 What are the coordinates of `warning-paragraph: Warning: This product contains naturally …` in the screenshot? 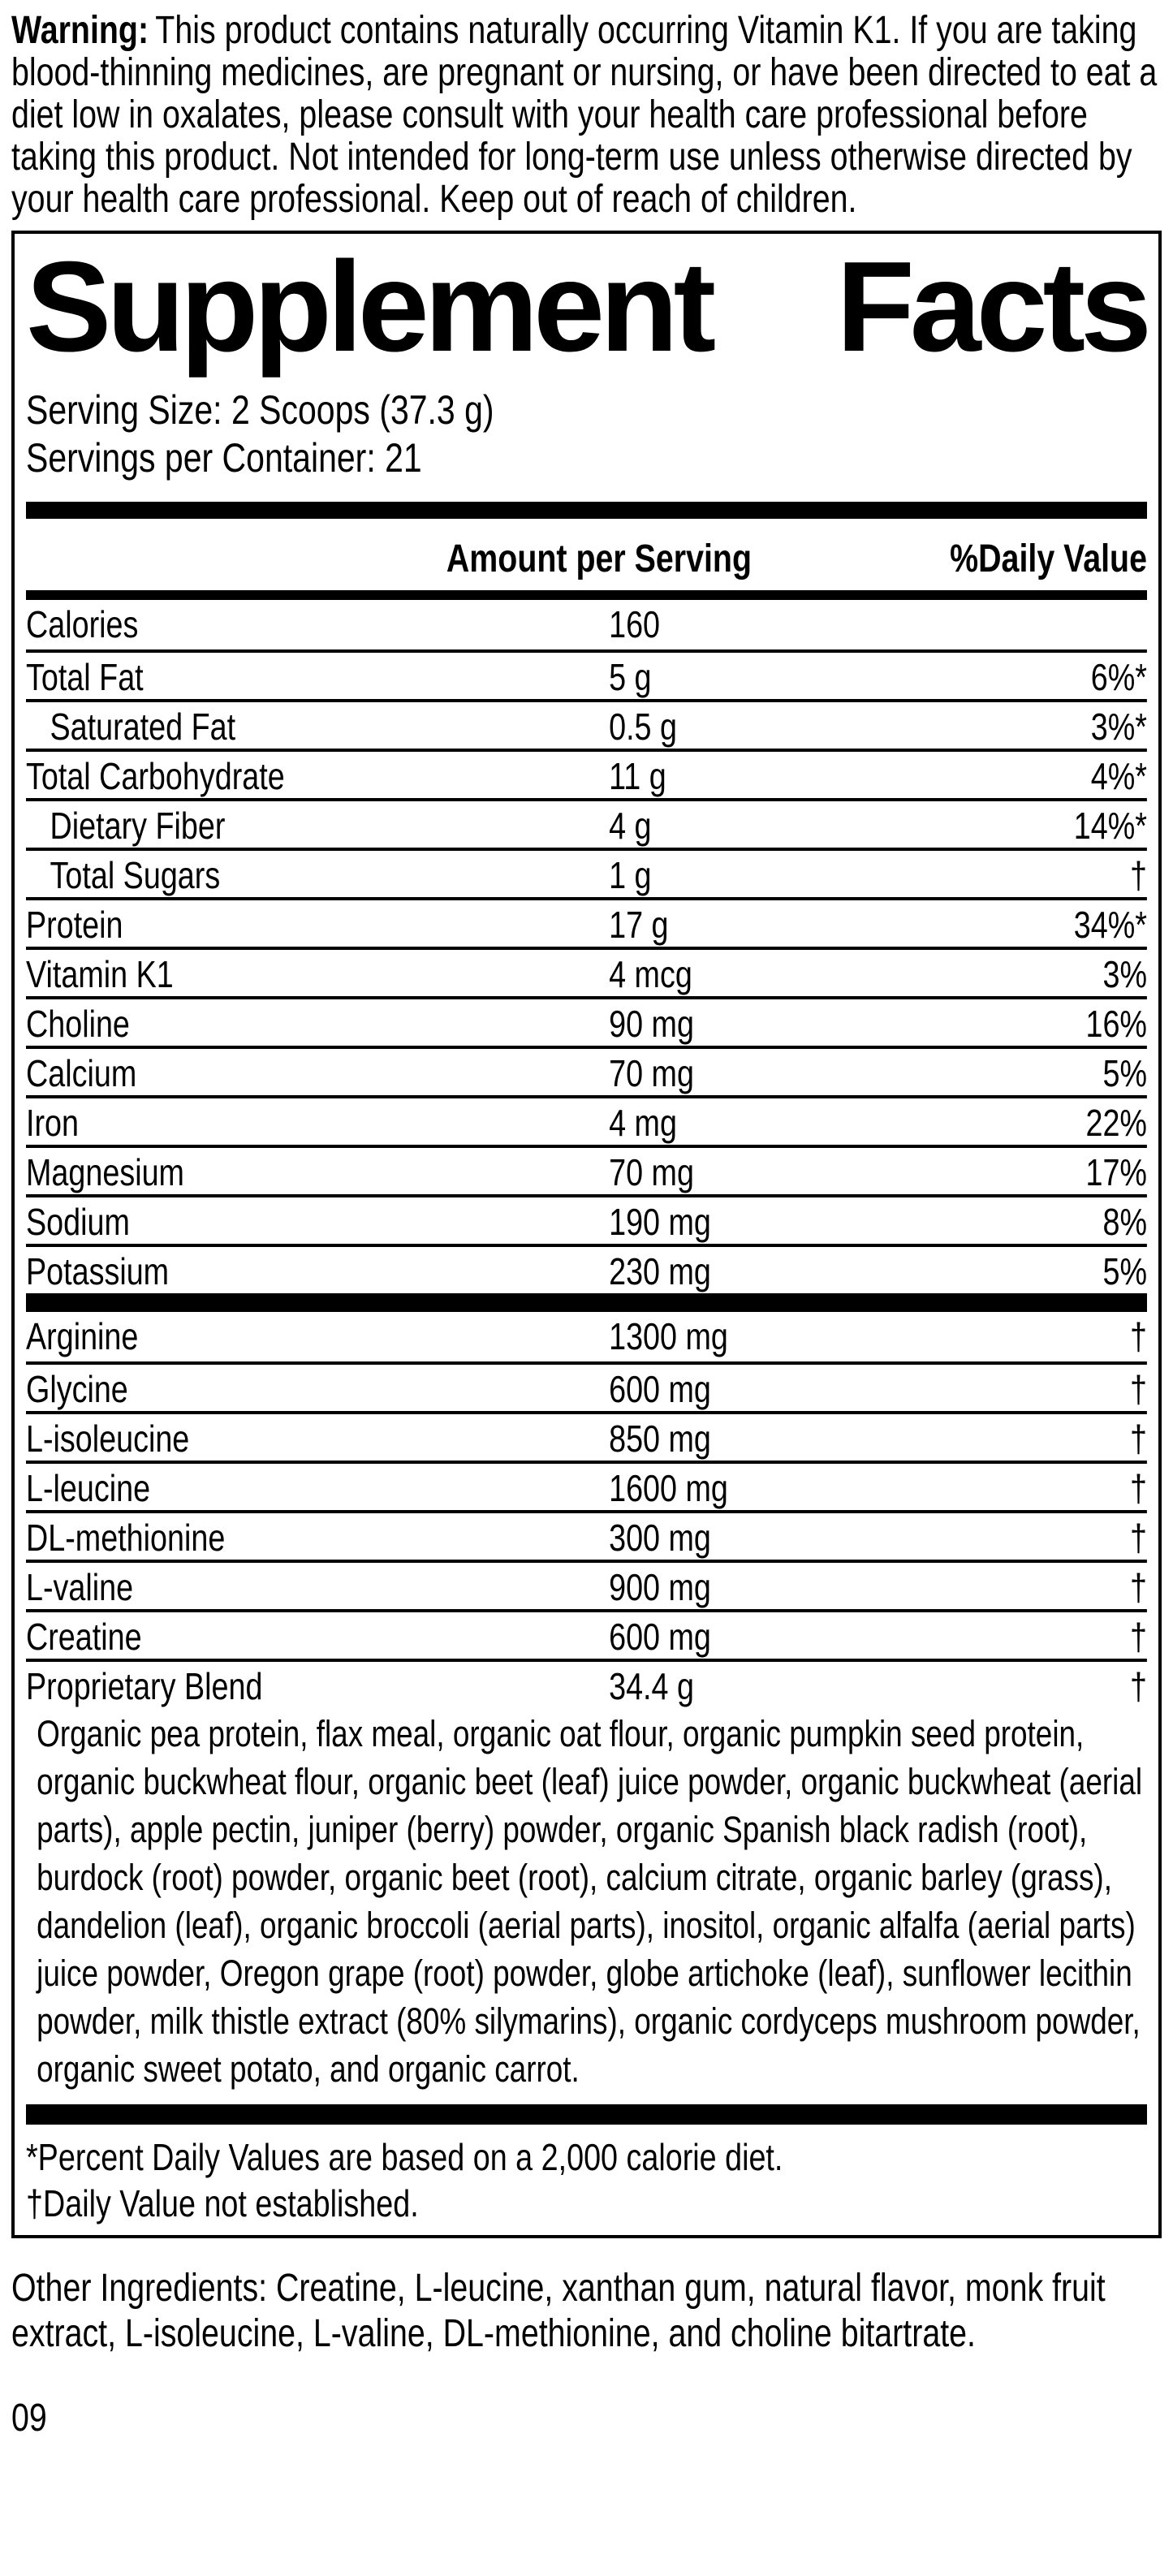 It's located at (586, 115).